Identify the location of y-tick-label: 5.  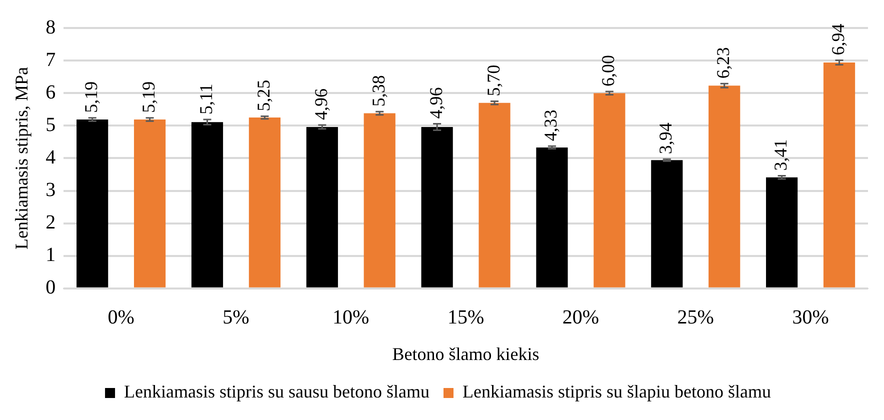
(51, 125).